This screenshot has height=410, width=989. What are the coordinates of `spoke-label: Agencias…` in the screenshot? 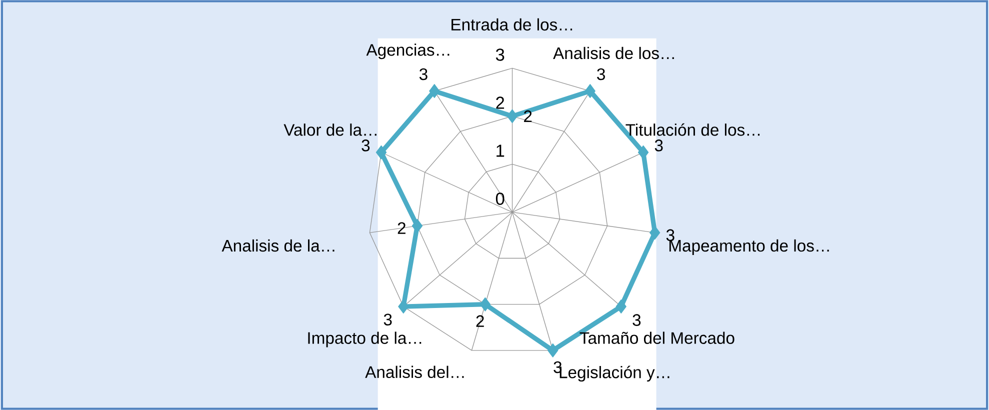 It's located at (408, 52).